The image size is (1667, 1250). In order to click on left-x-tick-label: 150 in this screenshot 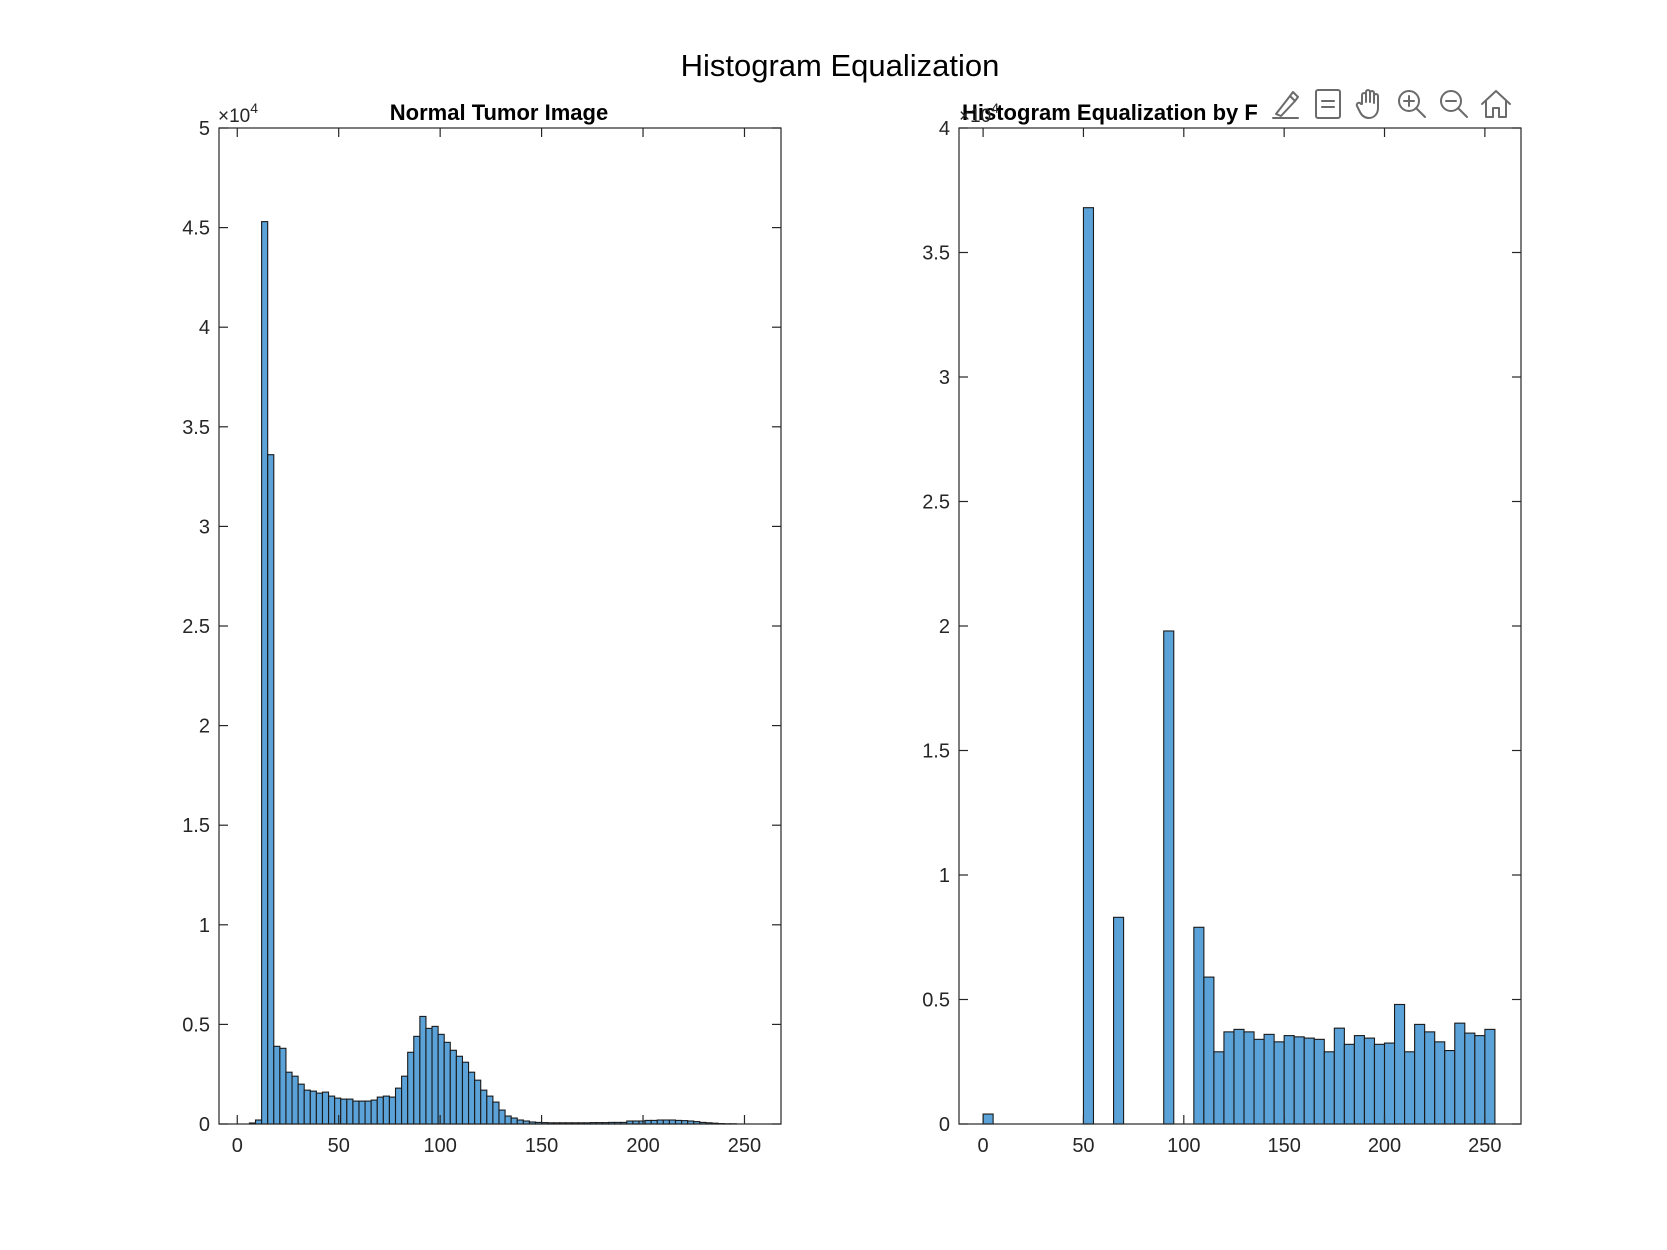, I will do `click(541, 1146)`.